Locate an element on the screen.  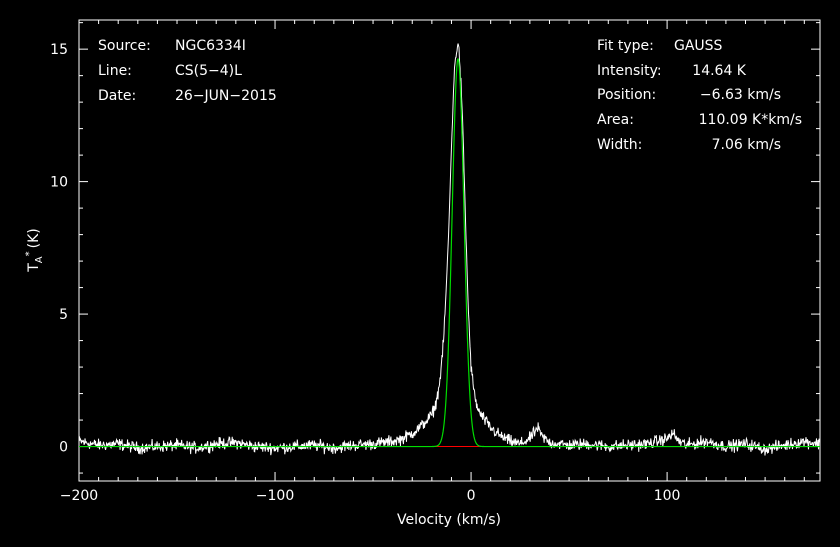
info-right-value: 14.64 K is located at coordinates (719, 71).